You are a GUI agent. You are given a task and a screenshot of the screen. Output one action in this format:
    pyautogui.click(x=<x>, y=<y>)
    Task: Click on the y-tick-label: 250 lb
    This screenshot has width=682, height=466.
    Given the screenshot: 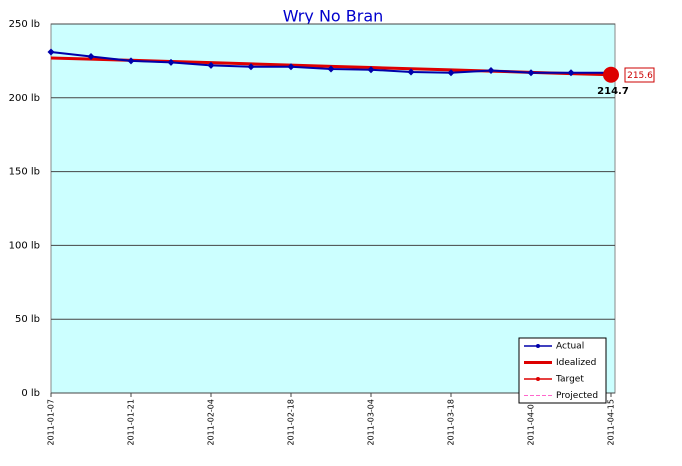 What is the action you would take?
    pyautogui.click(x=24, y=24)
    